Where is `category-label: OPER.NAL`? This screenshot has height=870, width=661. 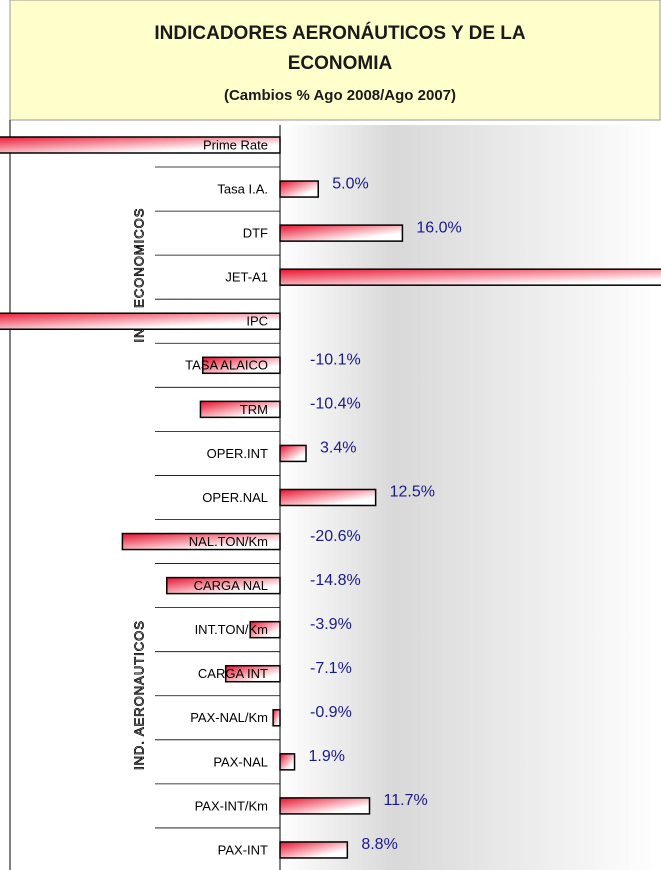
category-label: OPER.NAL is located at coordinates (235, 497).